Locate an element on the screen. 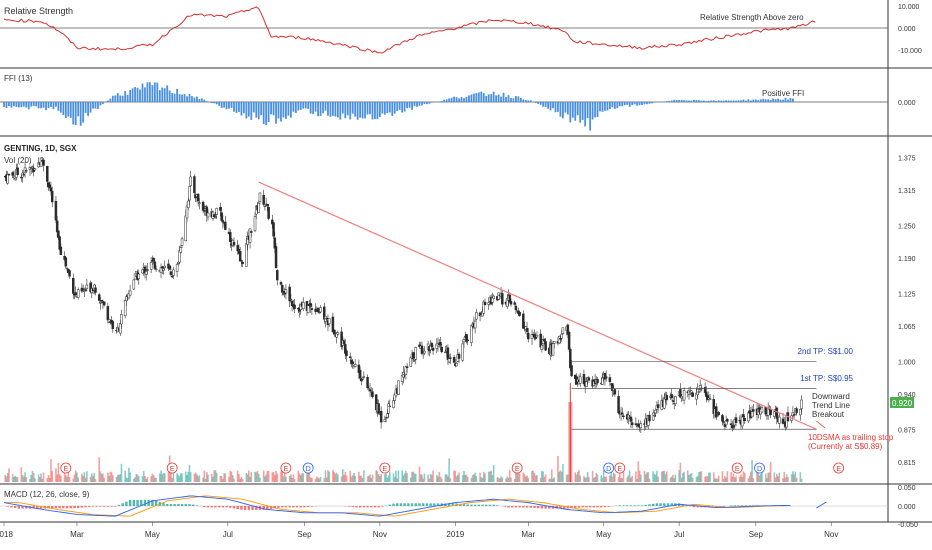  price-tick-label: 0.940 is located at coordinates (907, 395).